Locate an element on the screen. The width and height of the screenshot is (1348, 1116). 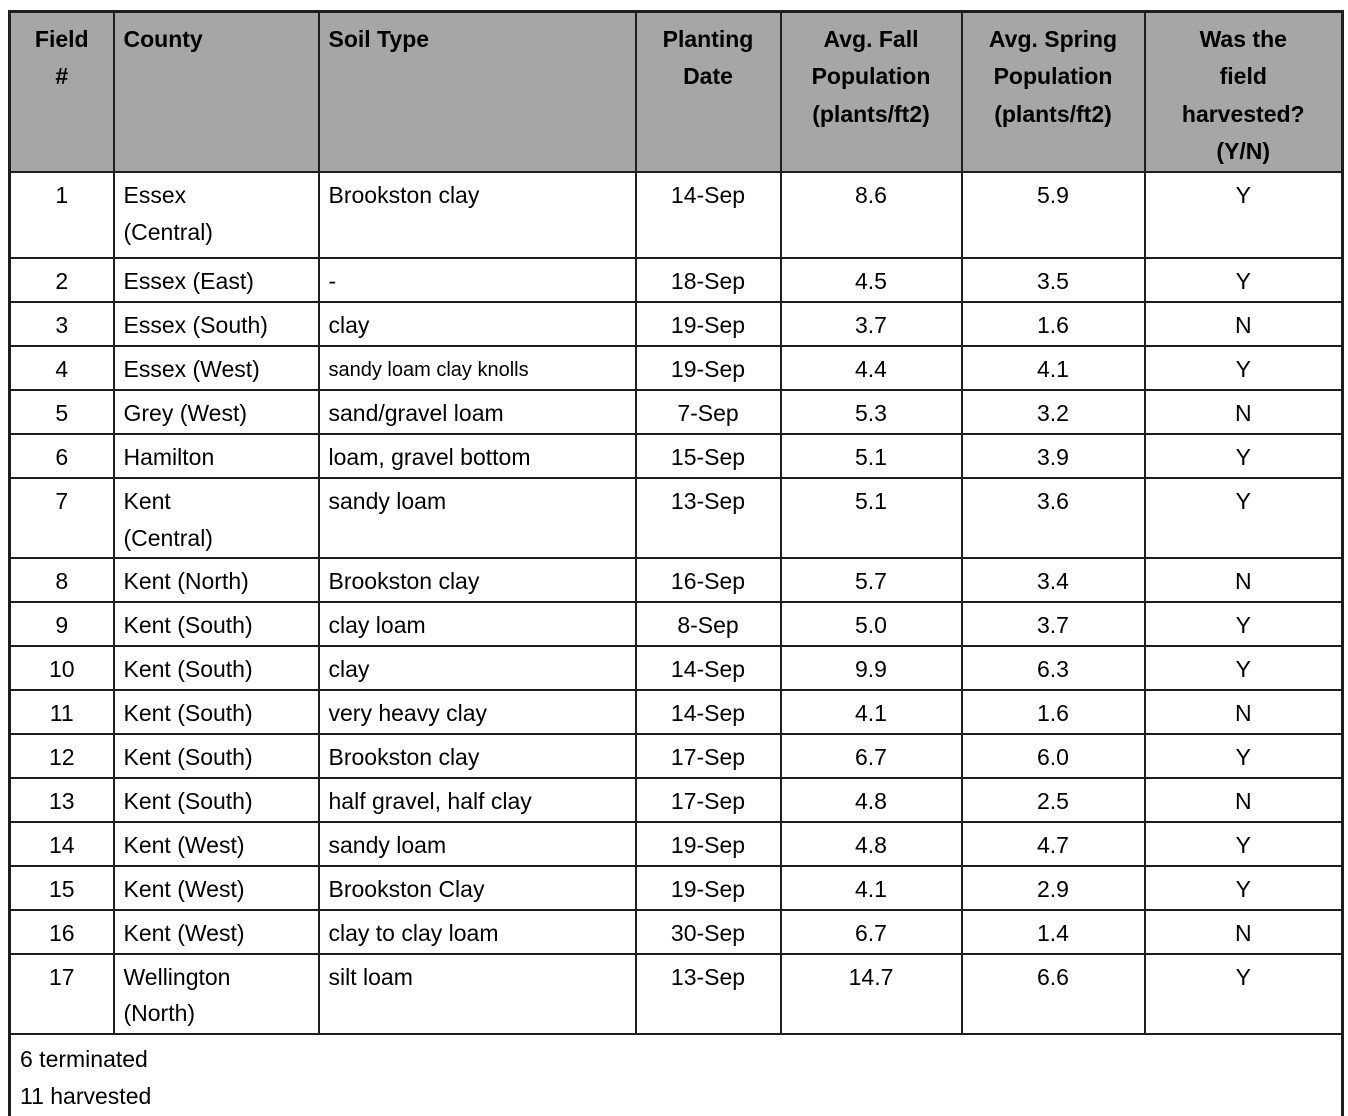
table-footer: 6 terminated 11 harvested is located at coordinates (676, 1074).